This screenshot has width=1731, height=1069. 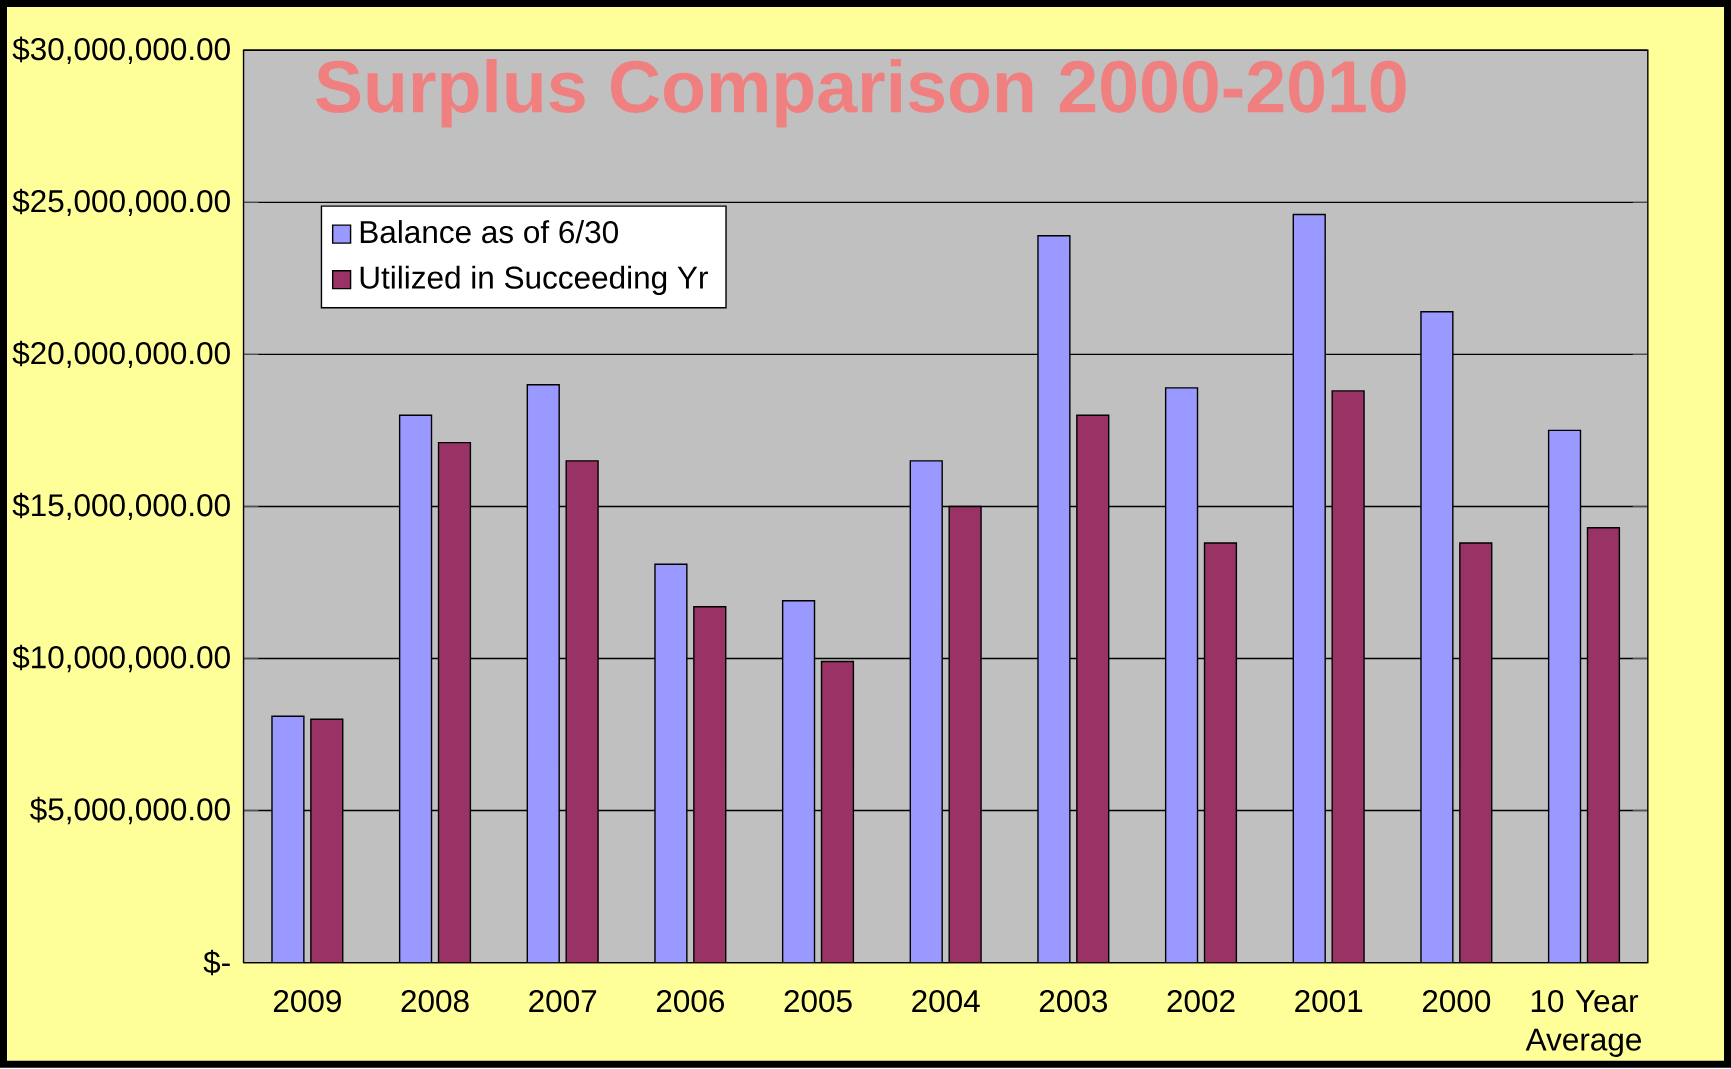 What do you see at coordinates (534, 280) in the screenshot?
I see `legend-label: Utilized in Succeeding Yr` at bounding box center [534, 280].